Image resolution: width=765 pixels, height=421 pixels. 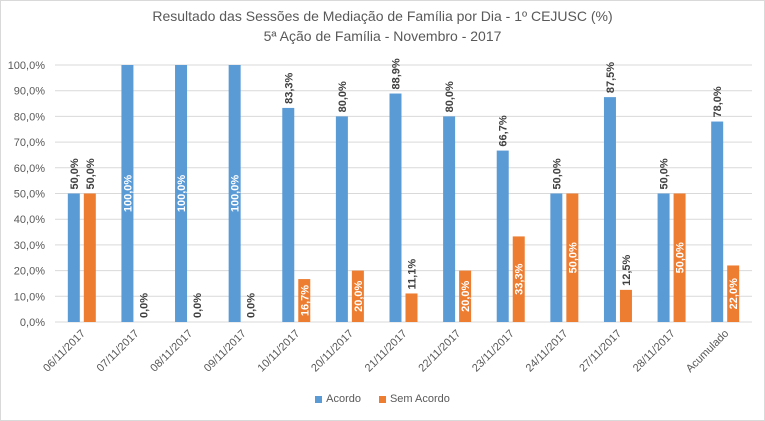 I want to click on legend-item-acordo: Acordo, so click(x=338, y=399).